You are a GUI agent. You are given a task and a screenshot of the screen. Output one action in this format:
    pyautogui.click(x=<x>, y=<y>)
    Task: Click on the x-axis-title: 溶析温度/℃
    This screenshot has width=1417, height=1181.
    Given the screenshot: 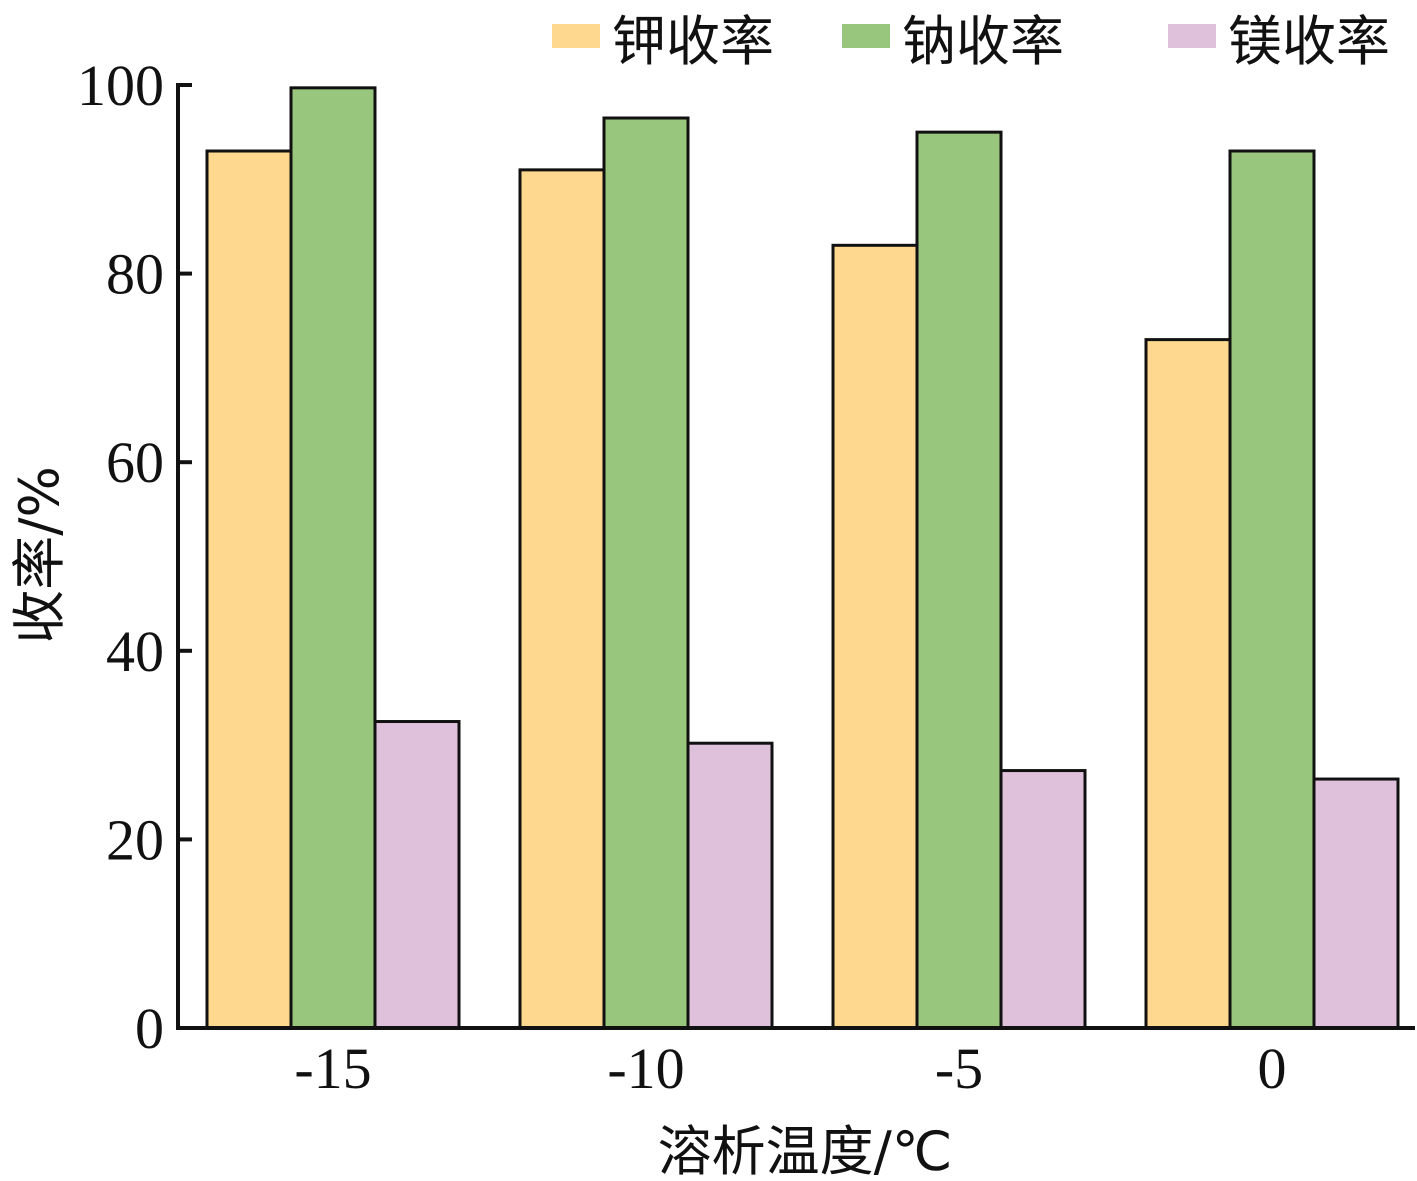 What is the action you would take?
    pyautogui.click(x=805, y=1150)
    